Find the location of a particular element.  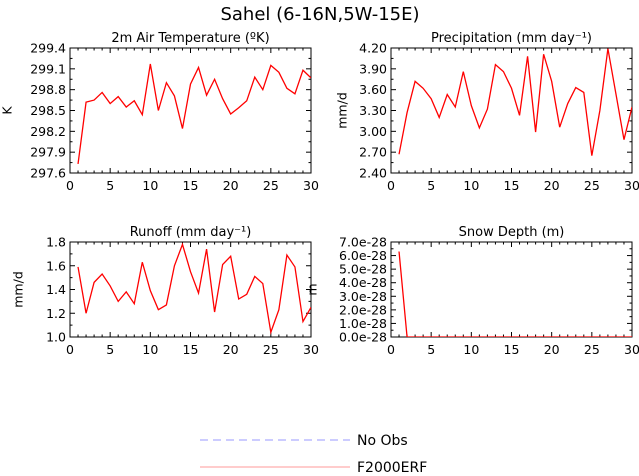

figure-title: Sahel (6-16N,5W-15E) is located at coordinates (319, 14).